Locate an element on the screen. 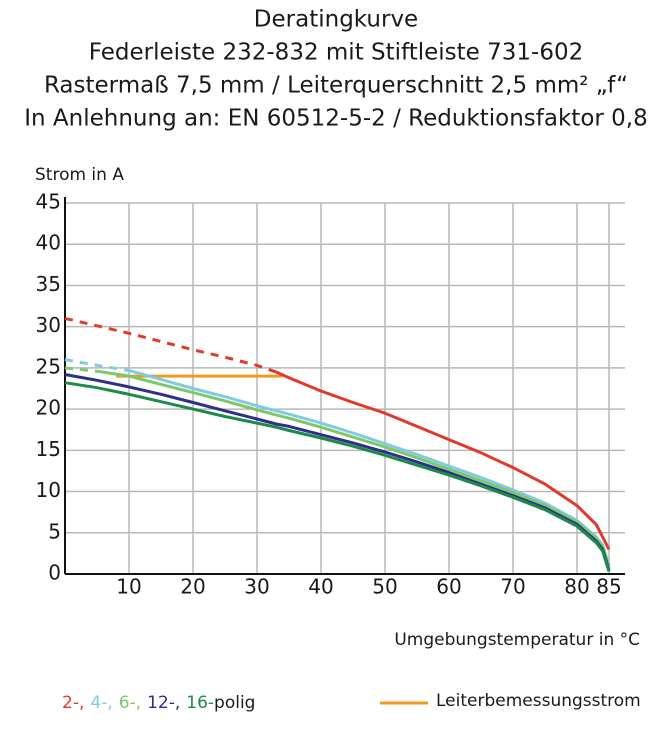  y-tick-label: 40 is located at coordinates (48, 243).